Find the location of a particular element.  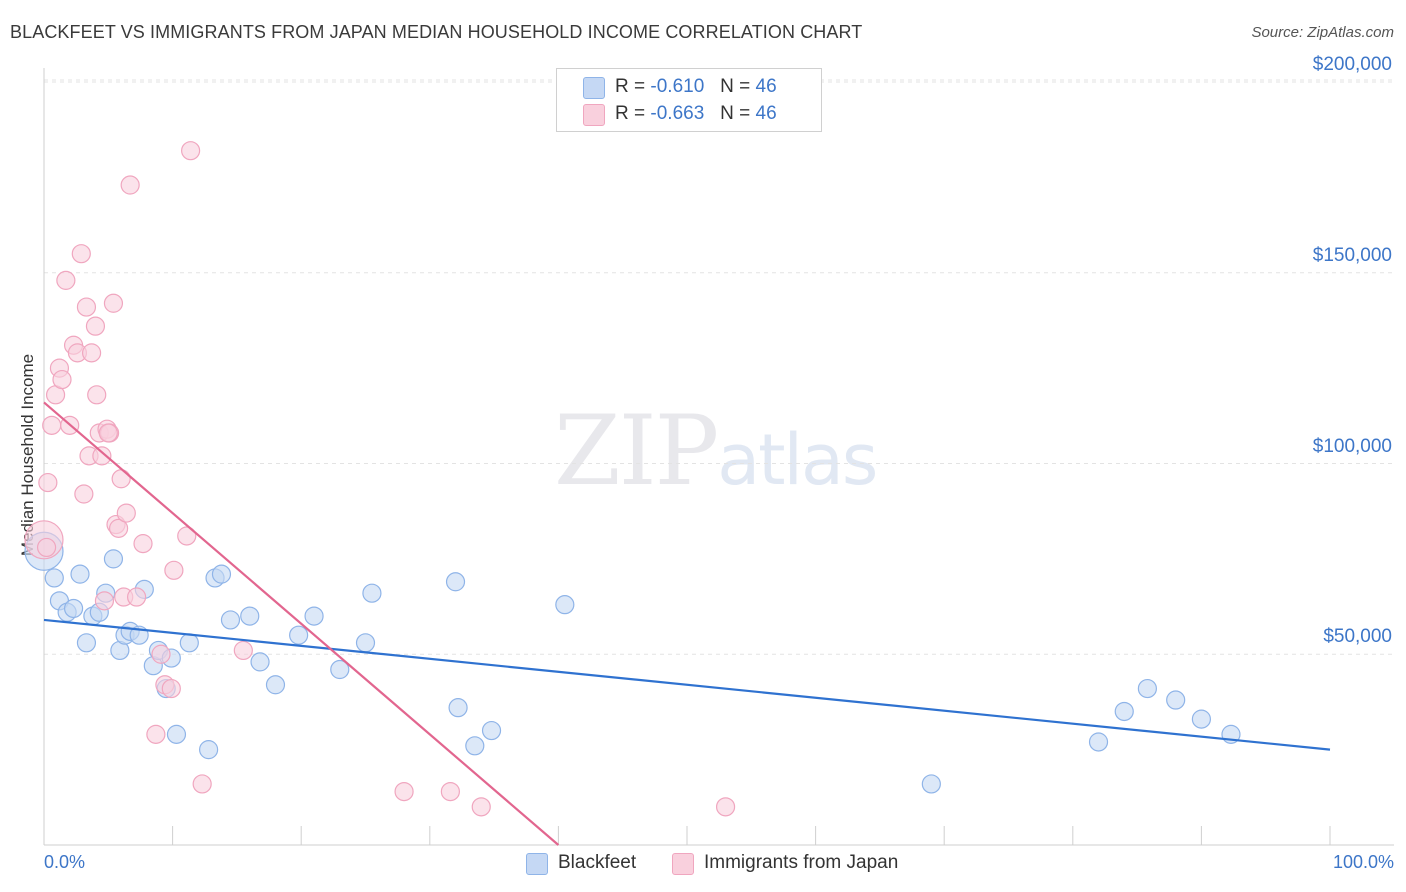

y-tick-label: $100,000 is located at coordinates (1352, 446).